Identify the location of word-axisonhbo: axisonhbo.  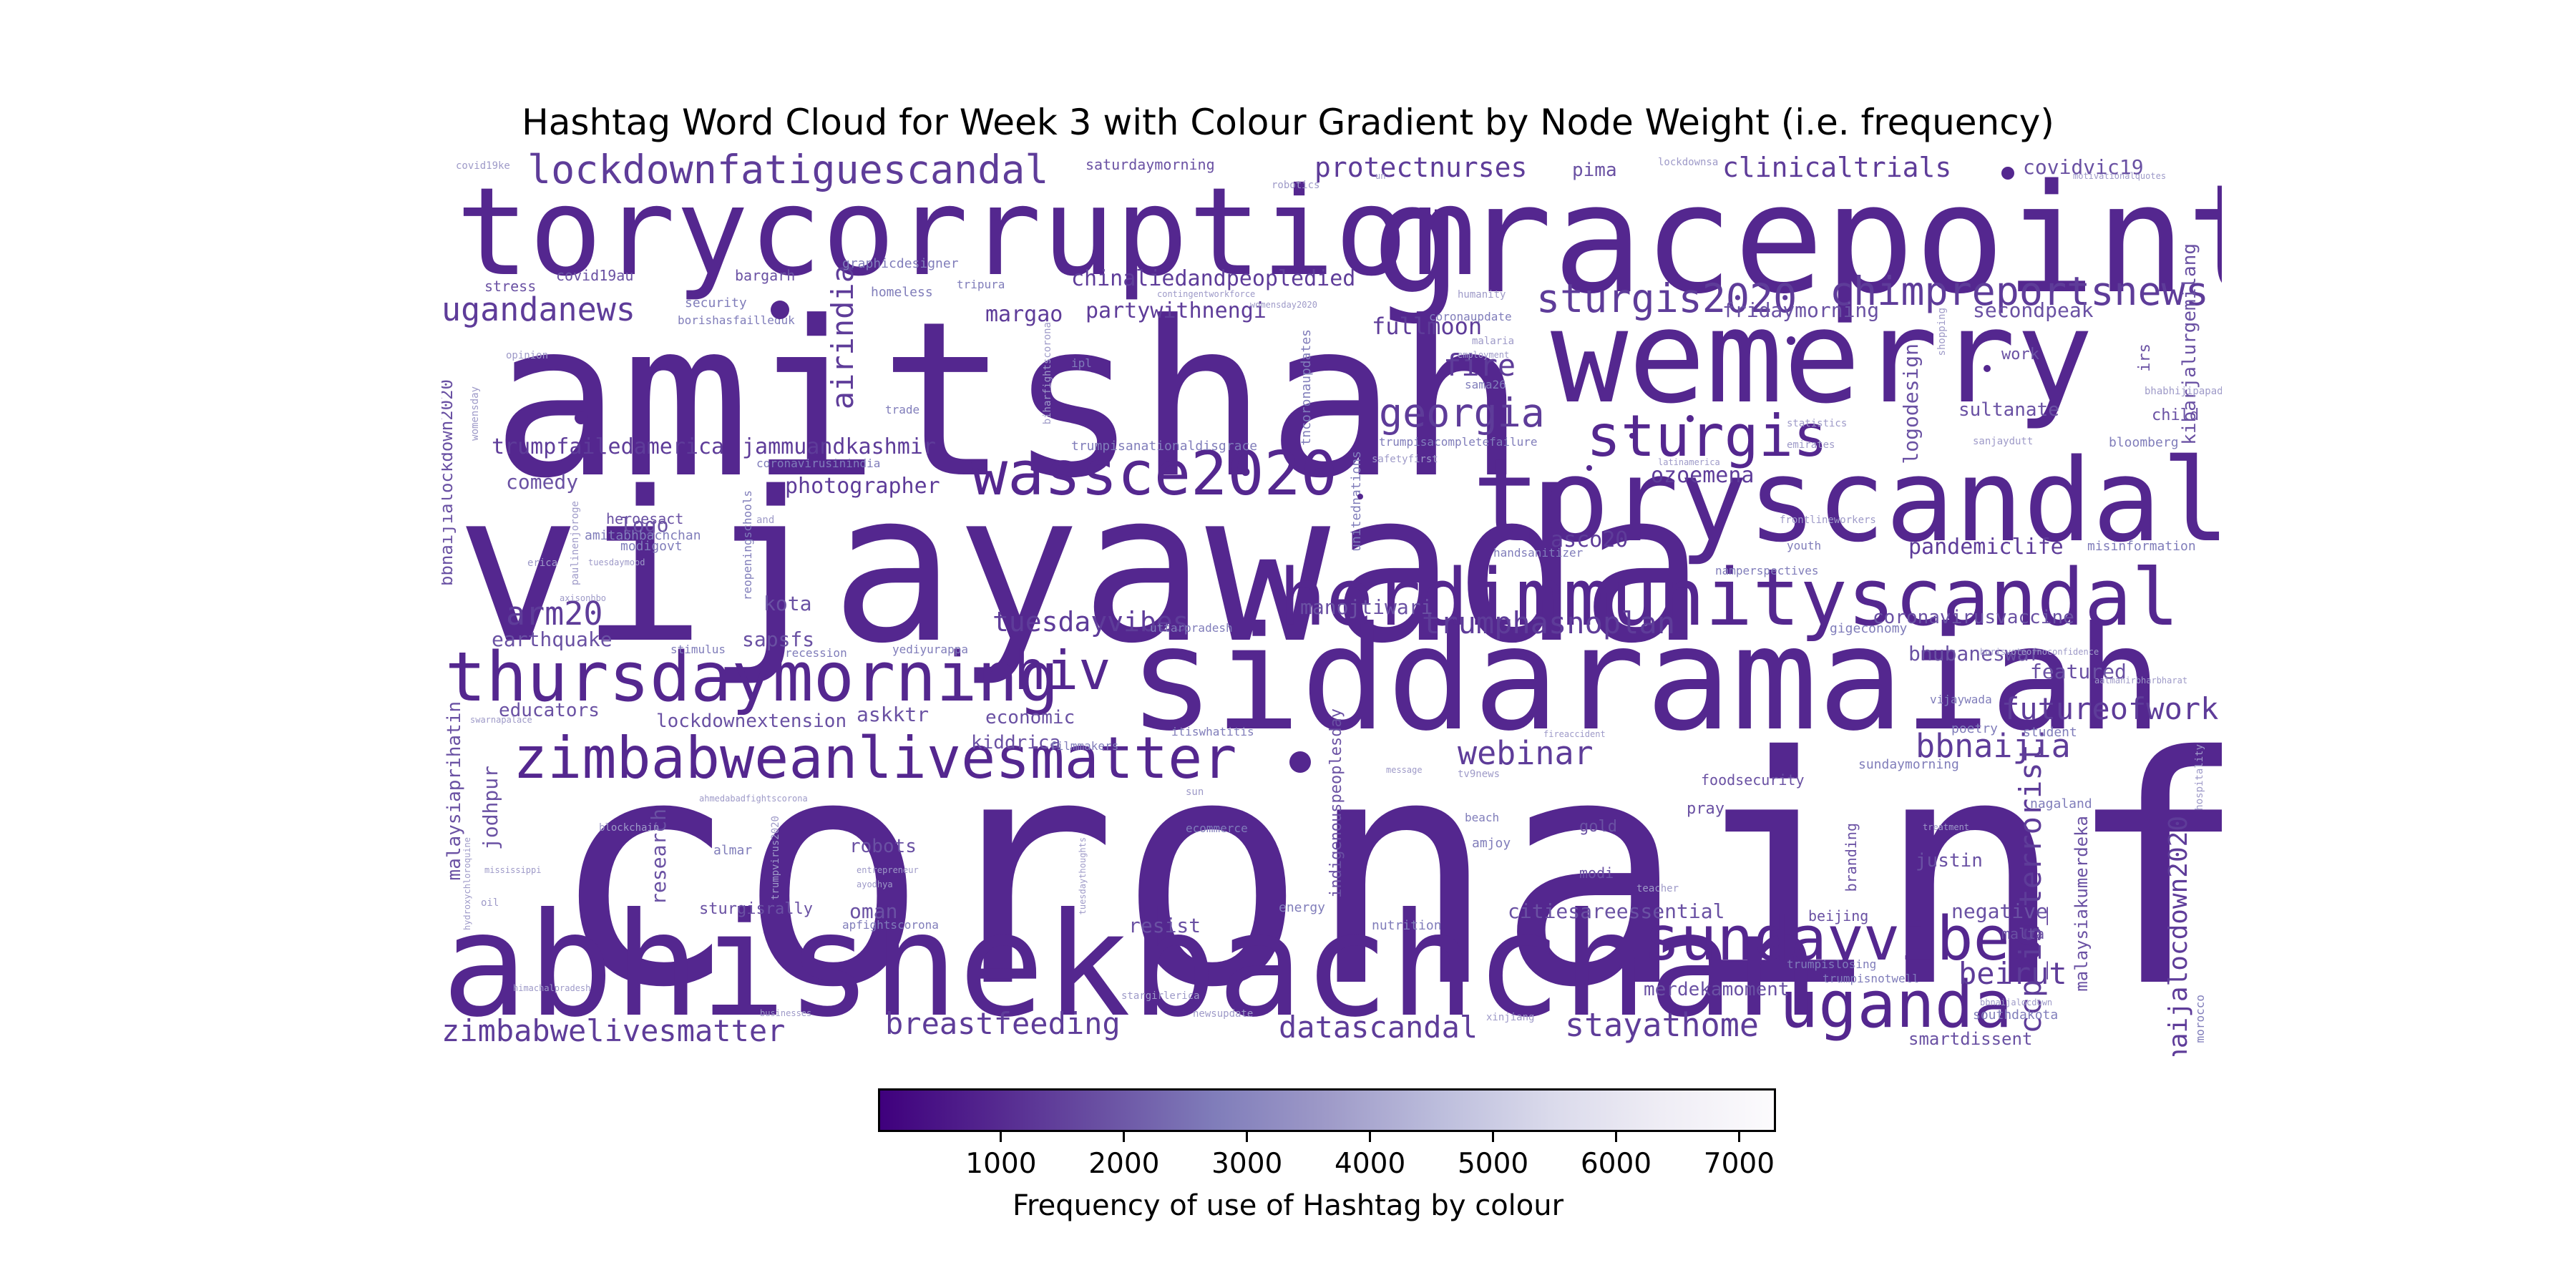
(583, 598).